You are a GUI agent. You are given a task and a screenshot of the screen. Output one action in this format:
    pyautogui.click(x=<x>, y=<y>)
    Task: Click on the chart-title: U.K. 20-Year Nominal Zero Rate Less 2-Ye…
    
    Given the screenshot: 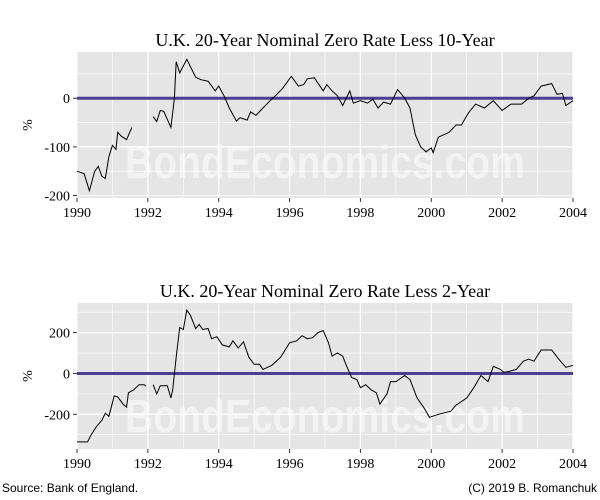 What is the action you would take?
    pyautogui.click(x=325, y=291)
    